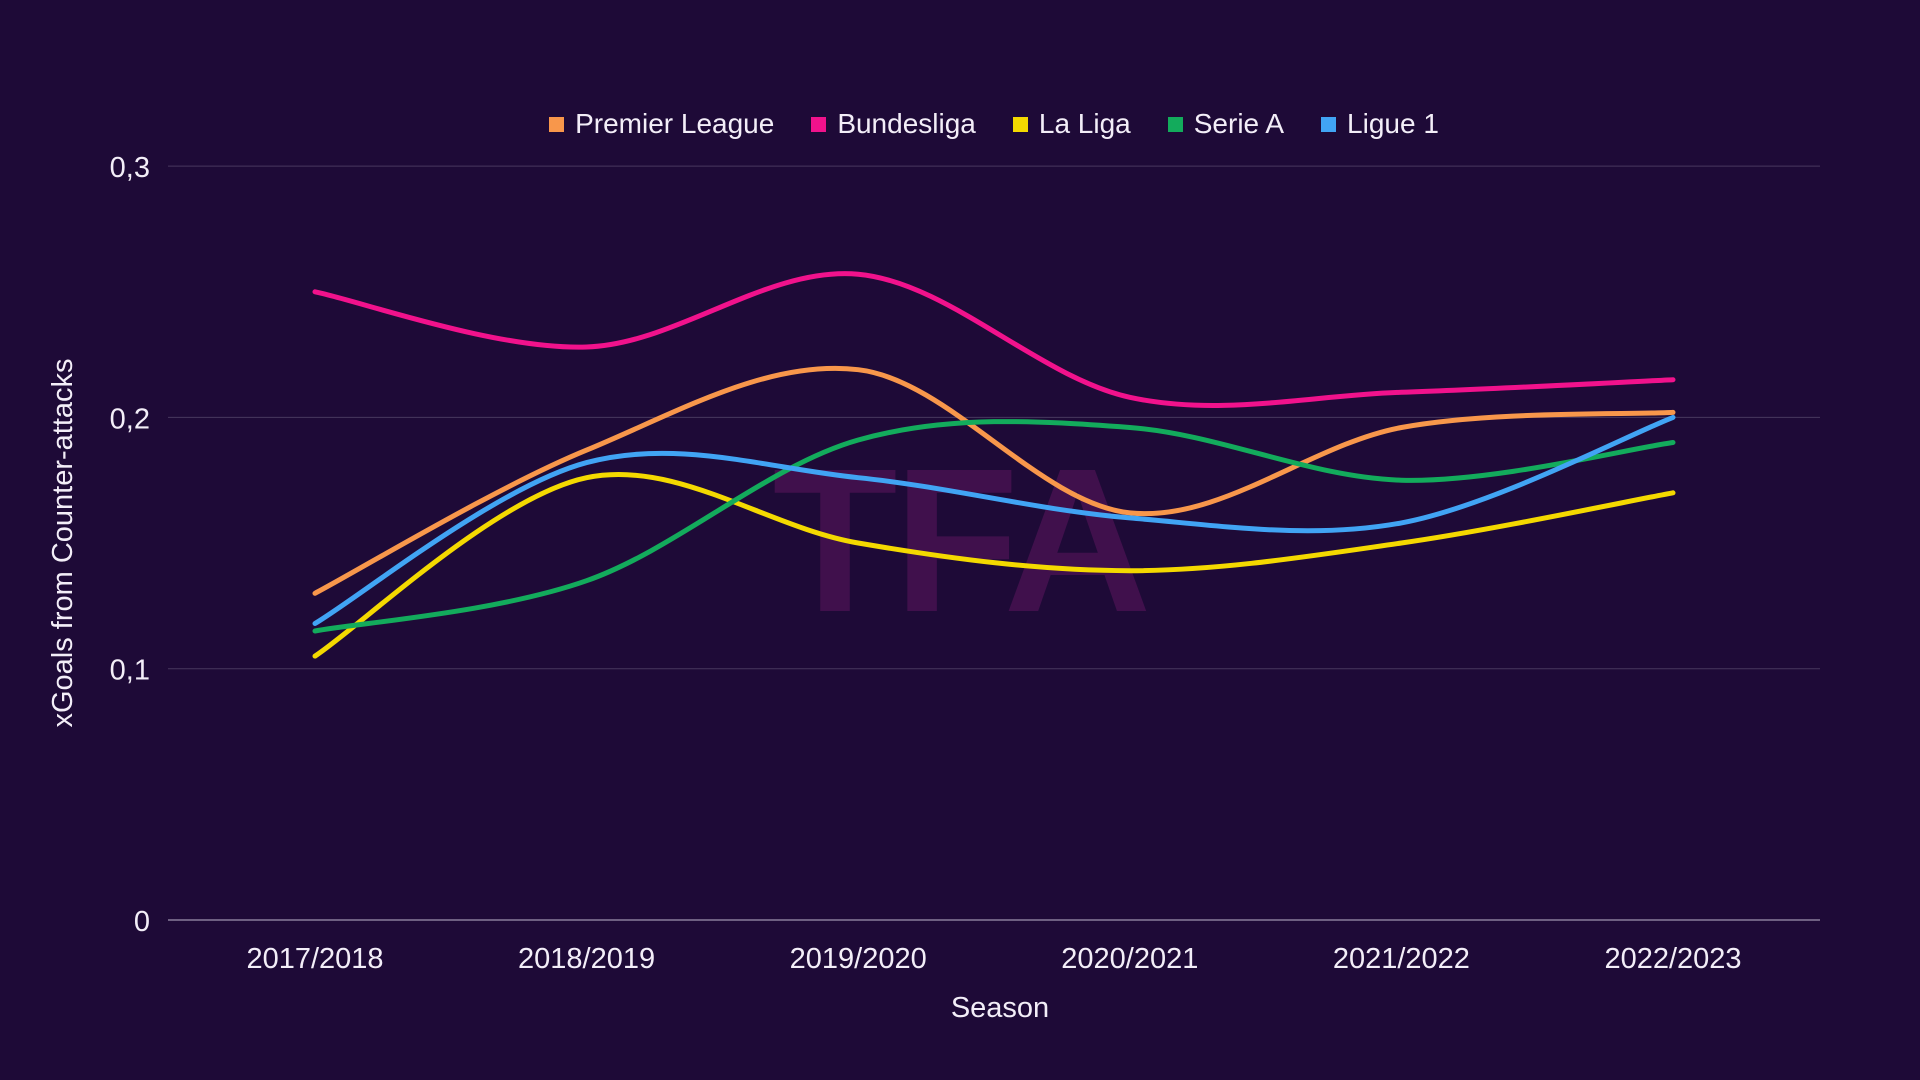 Image resolution: width=1920 pixels, height=1080 pixels. Describe the element at coordinates (858, 959) in the screenshot. I see `x-tick-label: 2019/2020` at that location.